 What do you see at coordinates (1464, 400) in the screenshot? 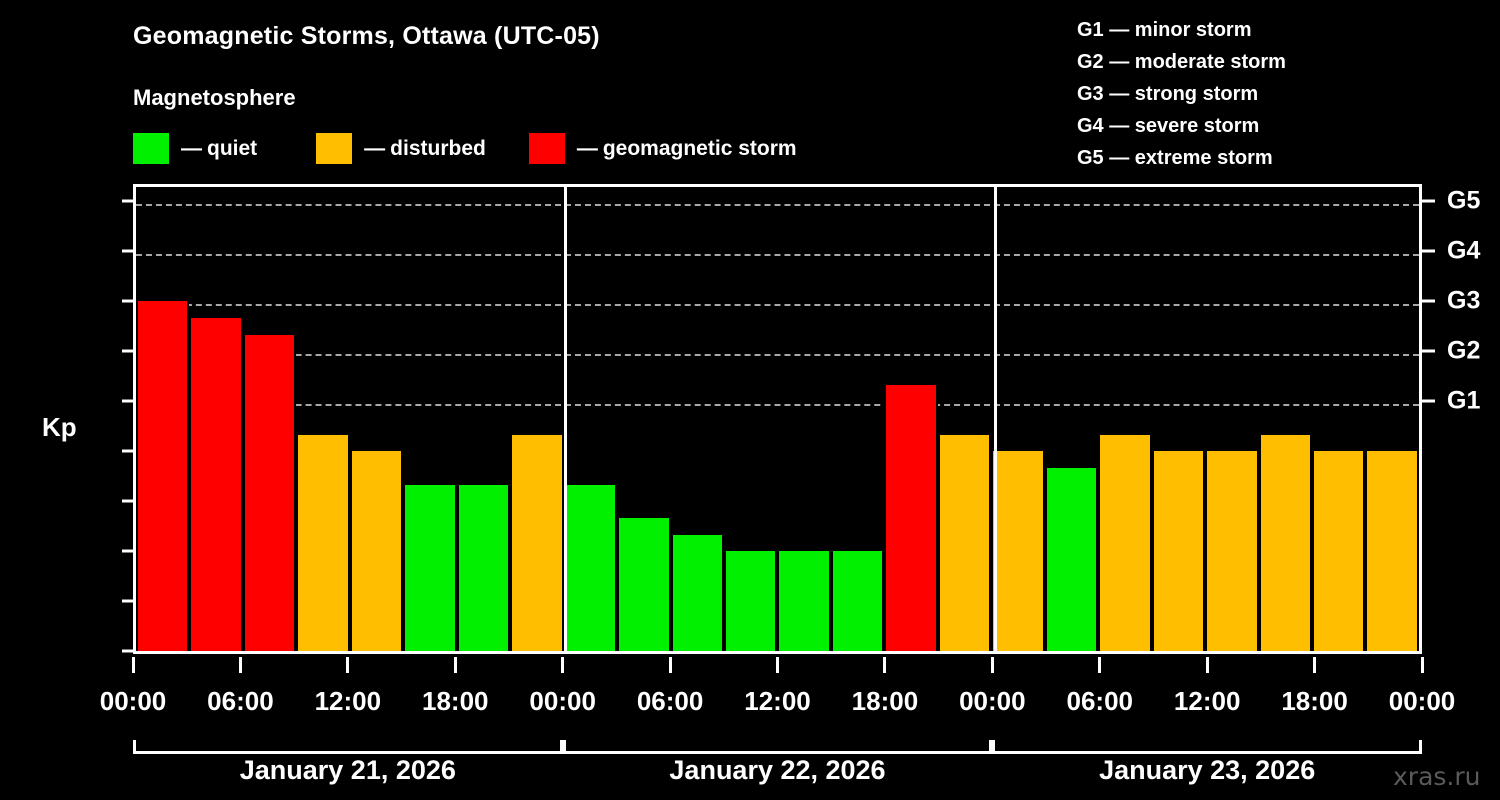
I see `g-tick-label-G1: G1` at bounding box center [1464, 400].